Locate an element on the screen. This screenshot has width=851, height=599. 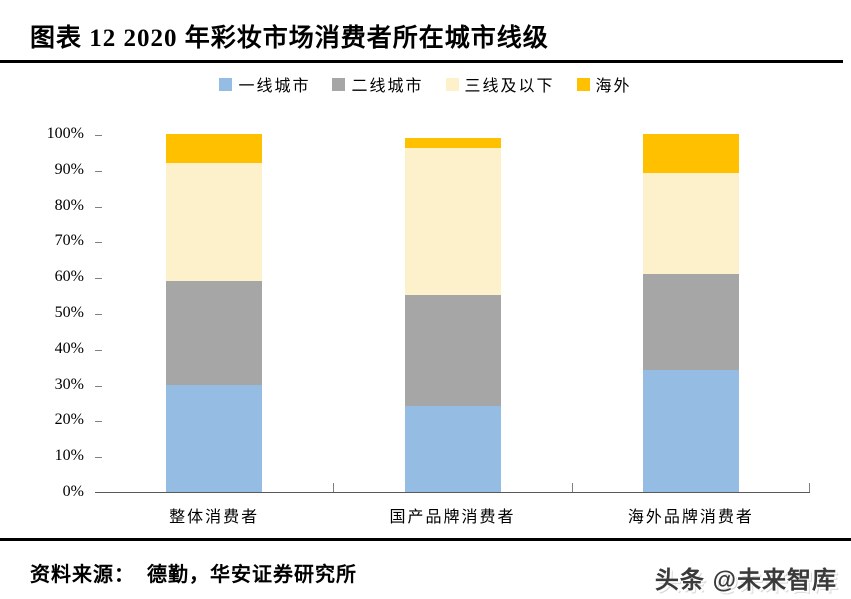
watermark-text: 头条 @未来智库 is located at coordinates (745, 580).